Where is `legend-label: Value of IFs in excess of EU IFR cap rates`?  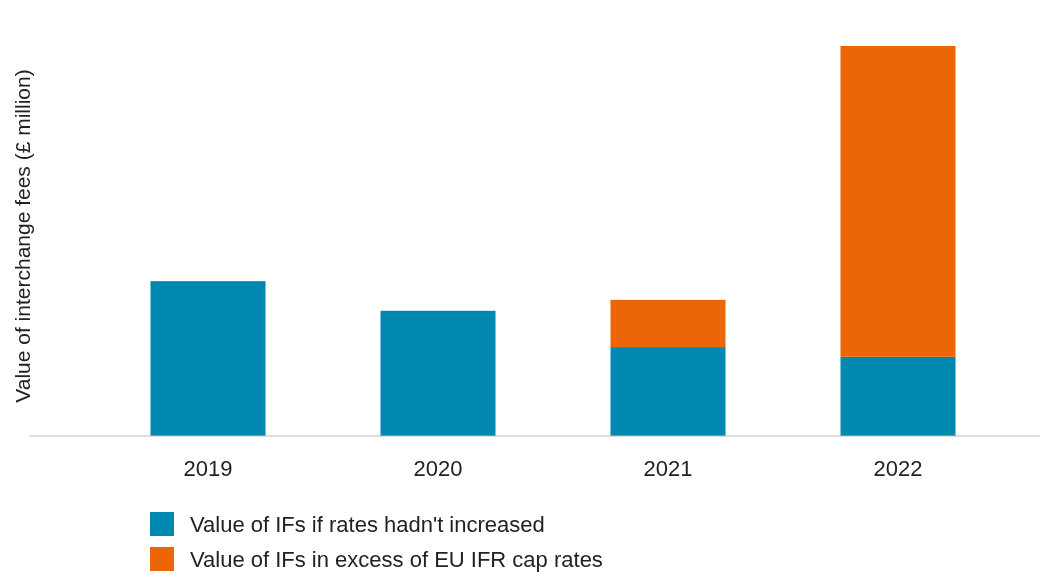 legend-label: Value of IFs in excess of EU IFR cap rates is located at coordinates (396, 559).